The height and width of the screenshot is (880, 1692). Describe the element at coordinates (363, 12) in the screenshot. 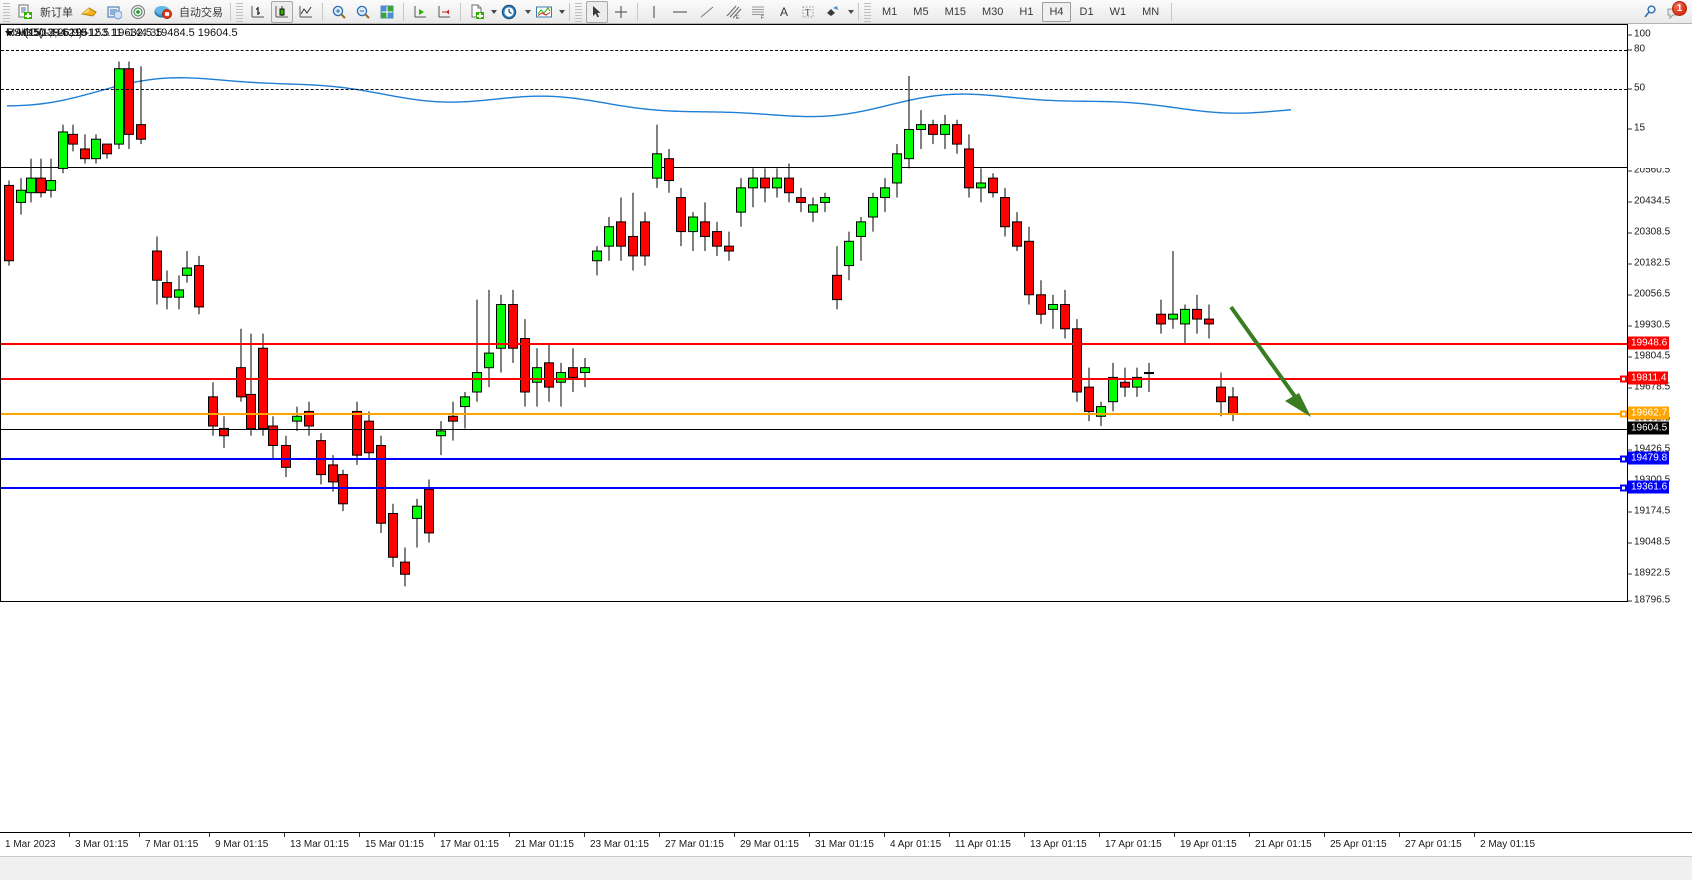

I see `zoom-out-button` at that location.